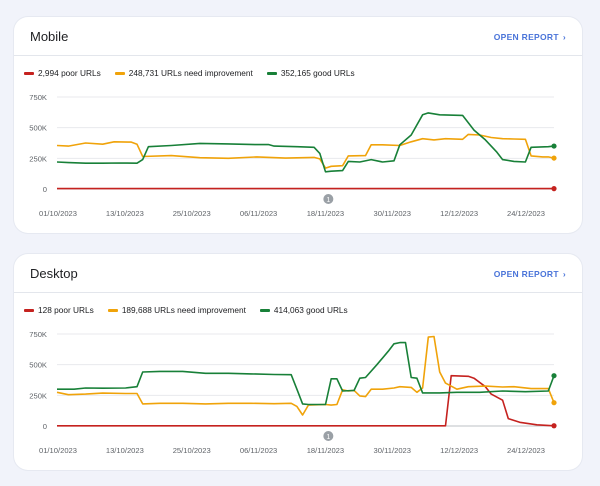 The image size is (600, 486). I want to click on legend-label: 248,731 URLs need improvement, so click(190, 73).